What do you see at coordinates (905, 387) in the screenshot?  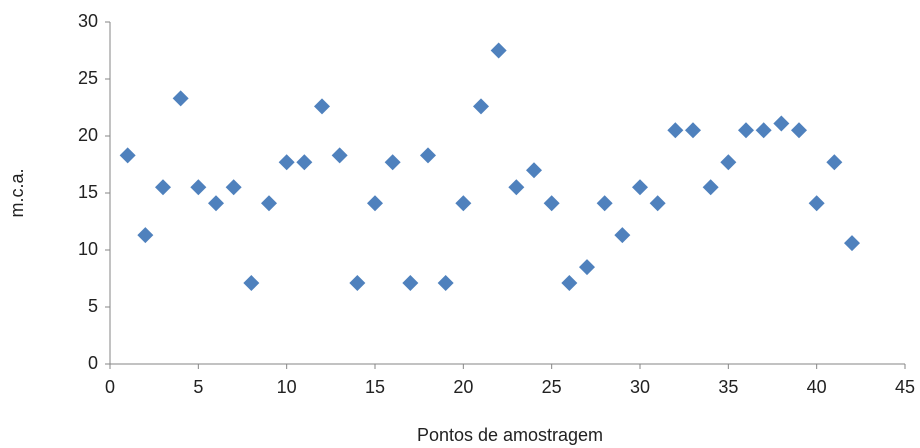 I see `x-tick-label: 45` at bounding box center [905, 387].